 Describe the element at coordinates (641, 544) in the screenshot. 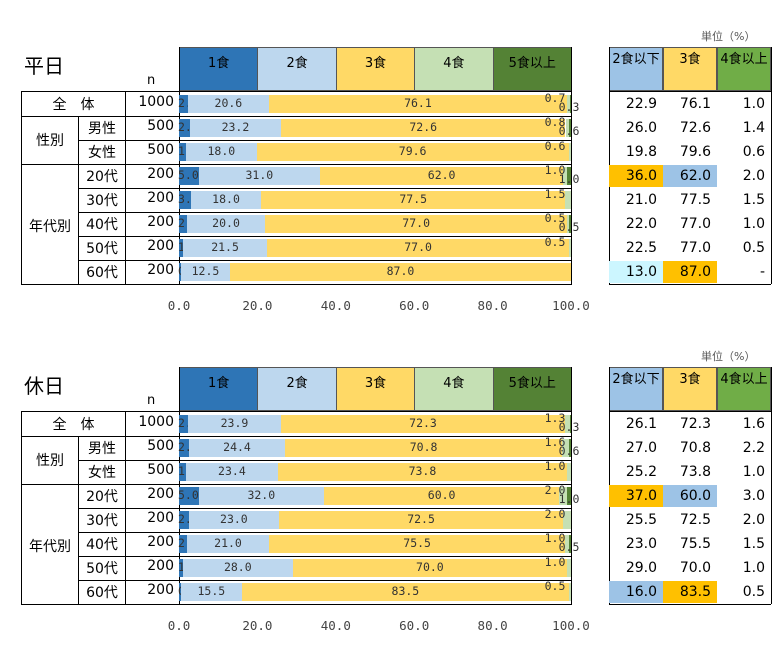

I see `summary-value: 23.0` at that location.